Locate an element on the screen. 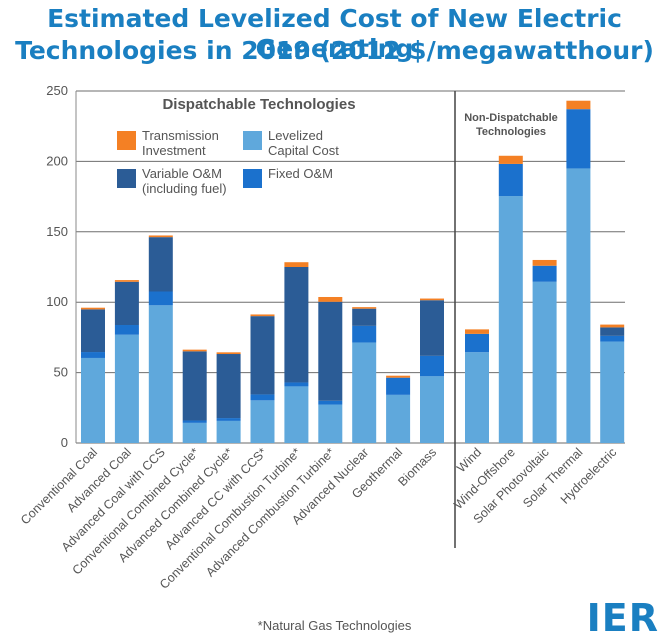 This screenshot has height=641, width=669. group-label-dispatchable: Dispatchable Technologies is located at coordinates (258, 104).